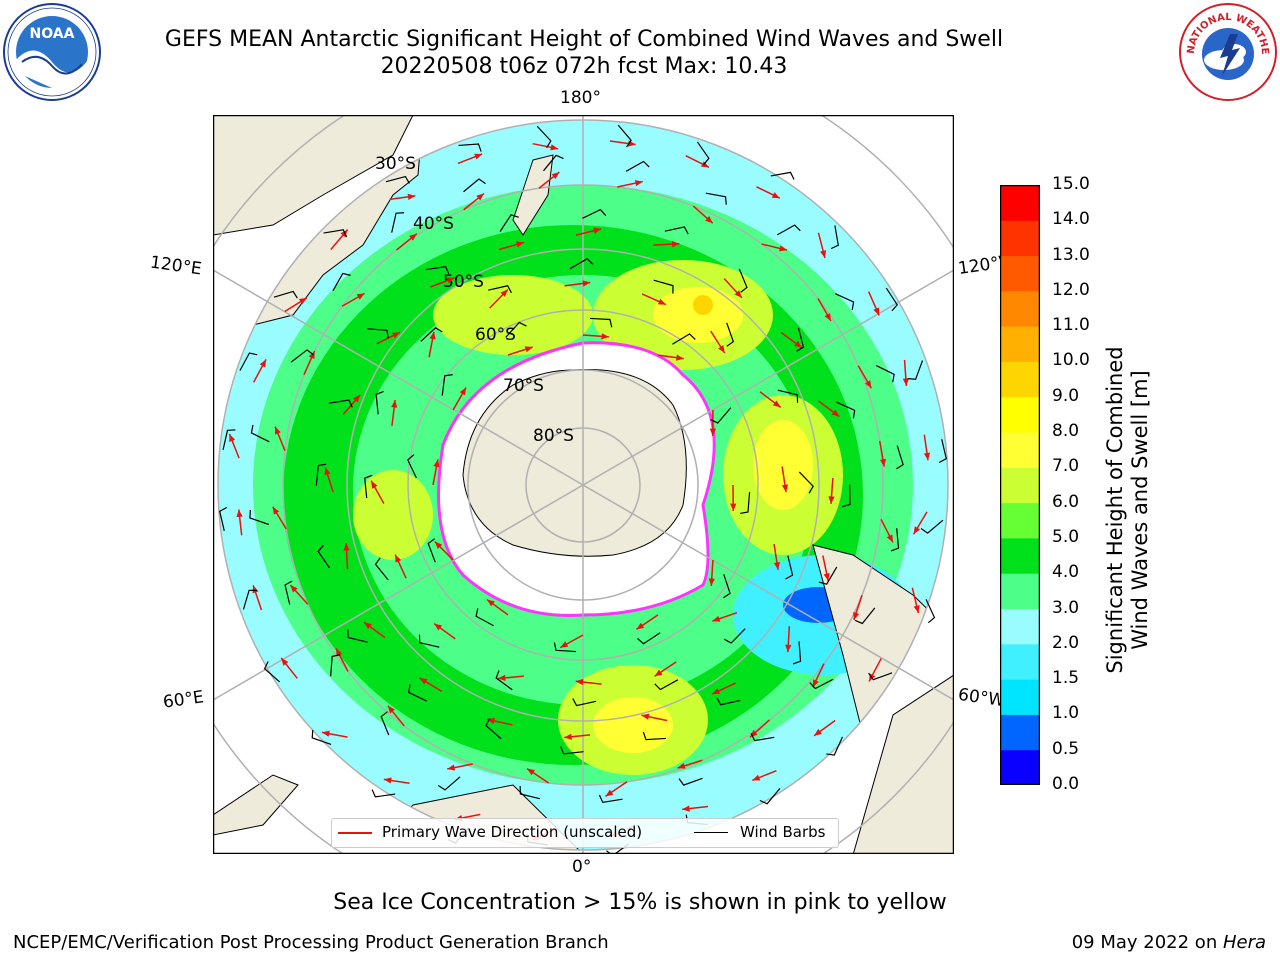 This screenshot has height=960, width=1280. Describe the element at coordinates (183, 700) in the screenshot. I see `lon-label-60e: 60°E` at that location.